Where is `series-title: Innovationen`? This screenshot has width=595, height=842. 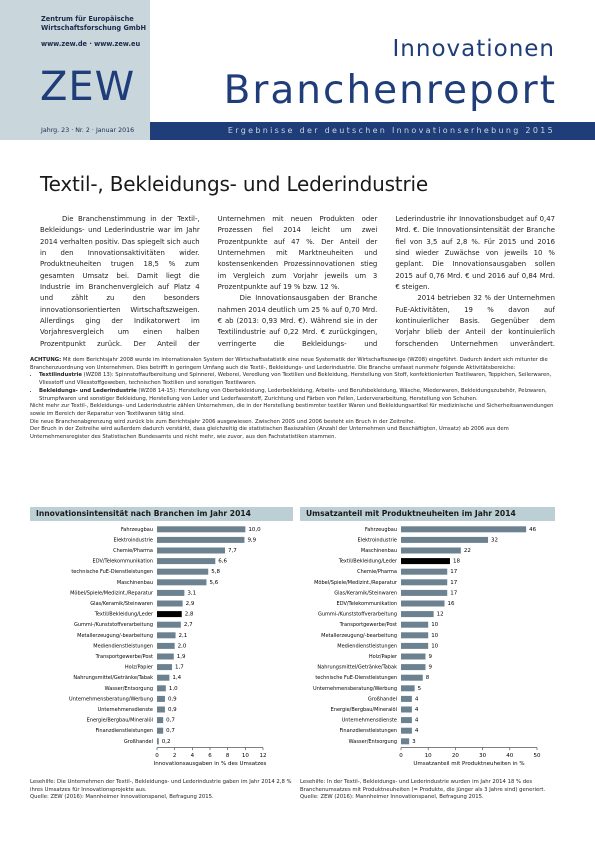
series-title: Innovationen is located at coordinates (473, 49).